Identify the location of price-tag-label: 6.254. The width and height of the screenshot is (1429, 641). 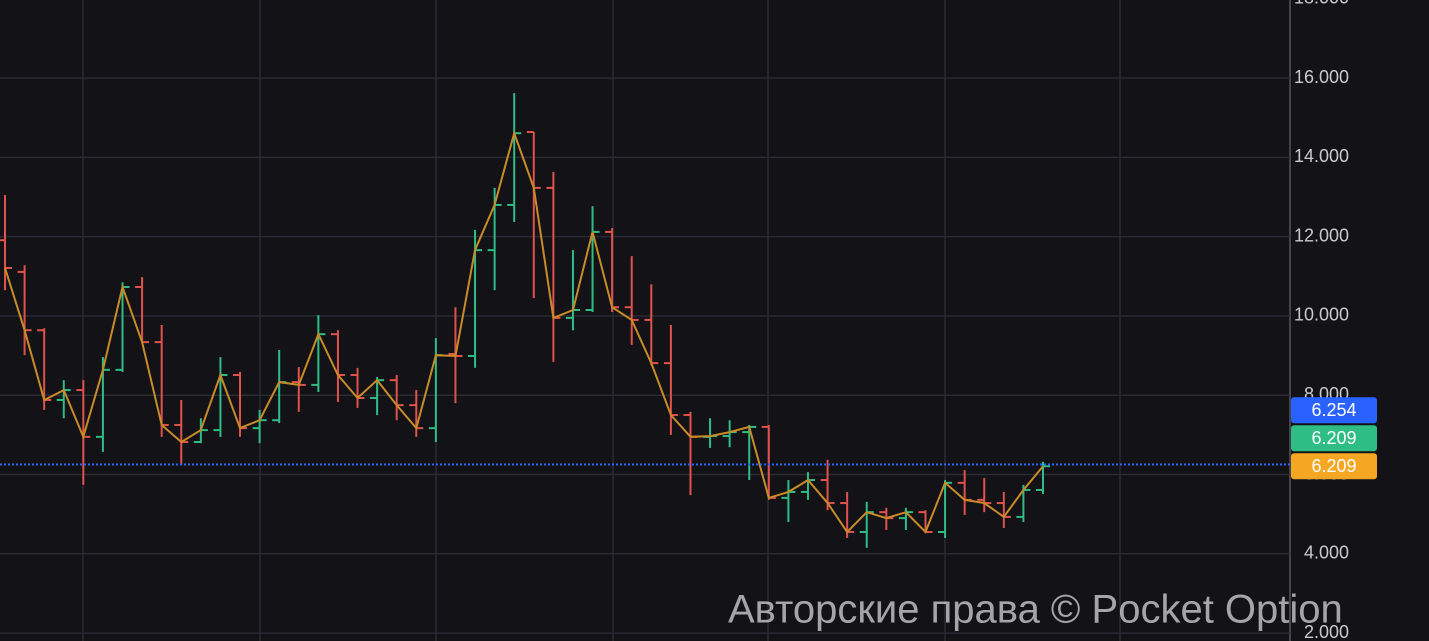
(1333, 410).